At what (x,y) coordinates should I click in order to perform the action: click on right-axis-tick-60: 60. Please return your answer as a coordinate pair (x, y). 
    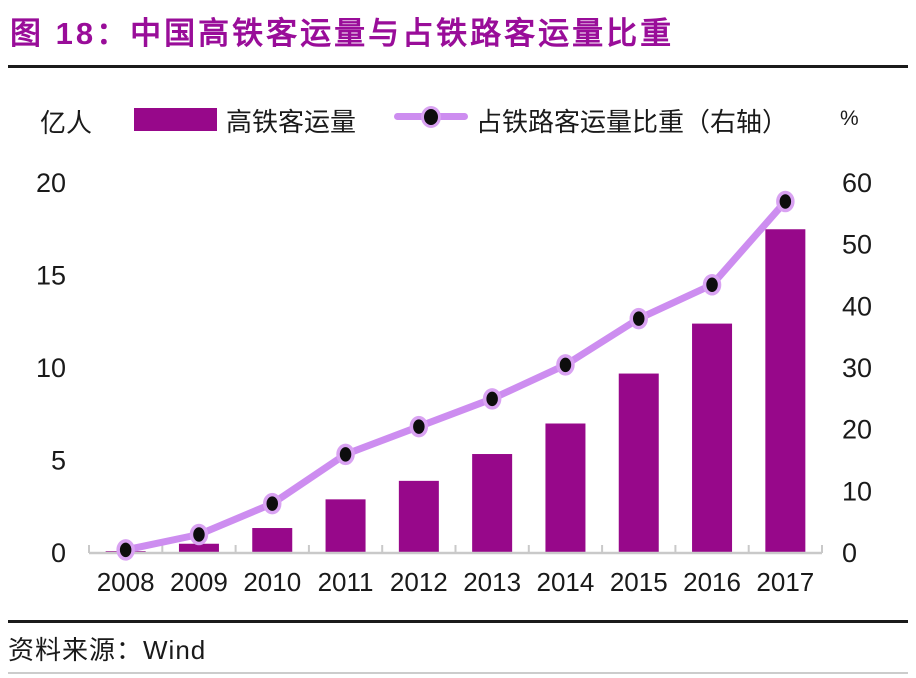
    Looking at the image, I should click on (857, 183).